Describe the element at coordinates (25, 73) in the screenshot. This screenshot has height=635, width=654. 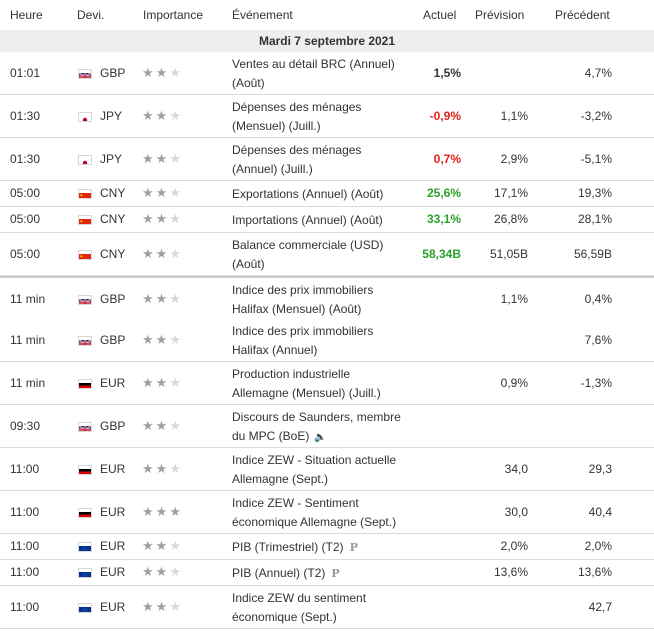
I see `event-time: 01:01` at that location.